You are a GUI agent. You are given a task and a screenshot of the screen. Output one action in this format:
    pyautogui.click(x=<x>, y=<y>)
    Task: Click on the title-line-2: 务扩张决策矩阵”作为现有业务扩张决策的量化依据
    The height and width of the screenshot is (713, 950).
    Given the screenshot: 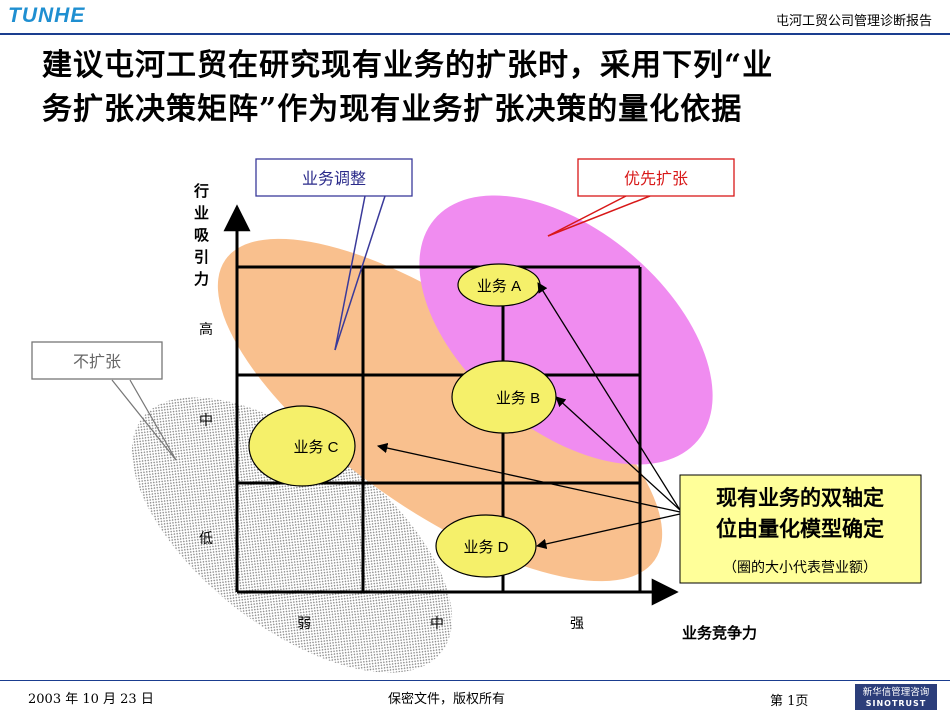 What is the action you would take?
    pyautogui.click(x=392, y=109)
    